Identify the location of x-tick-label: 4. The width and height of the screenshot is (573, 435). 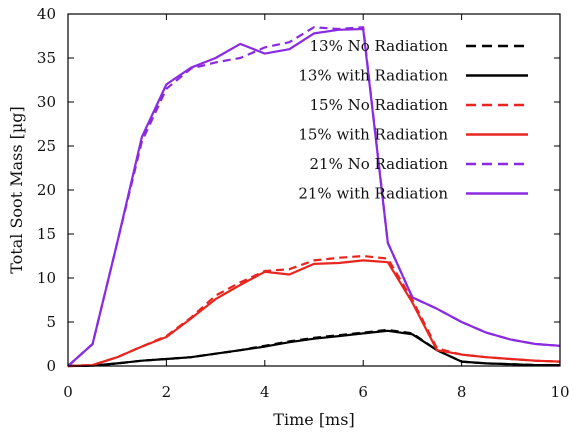
(265, 392).